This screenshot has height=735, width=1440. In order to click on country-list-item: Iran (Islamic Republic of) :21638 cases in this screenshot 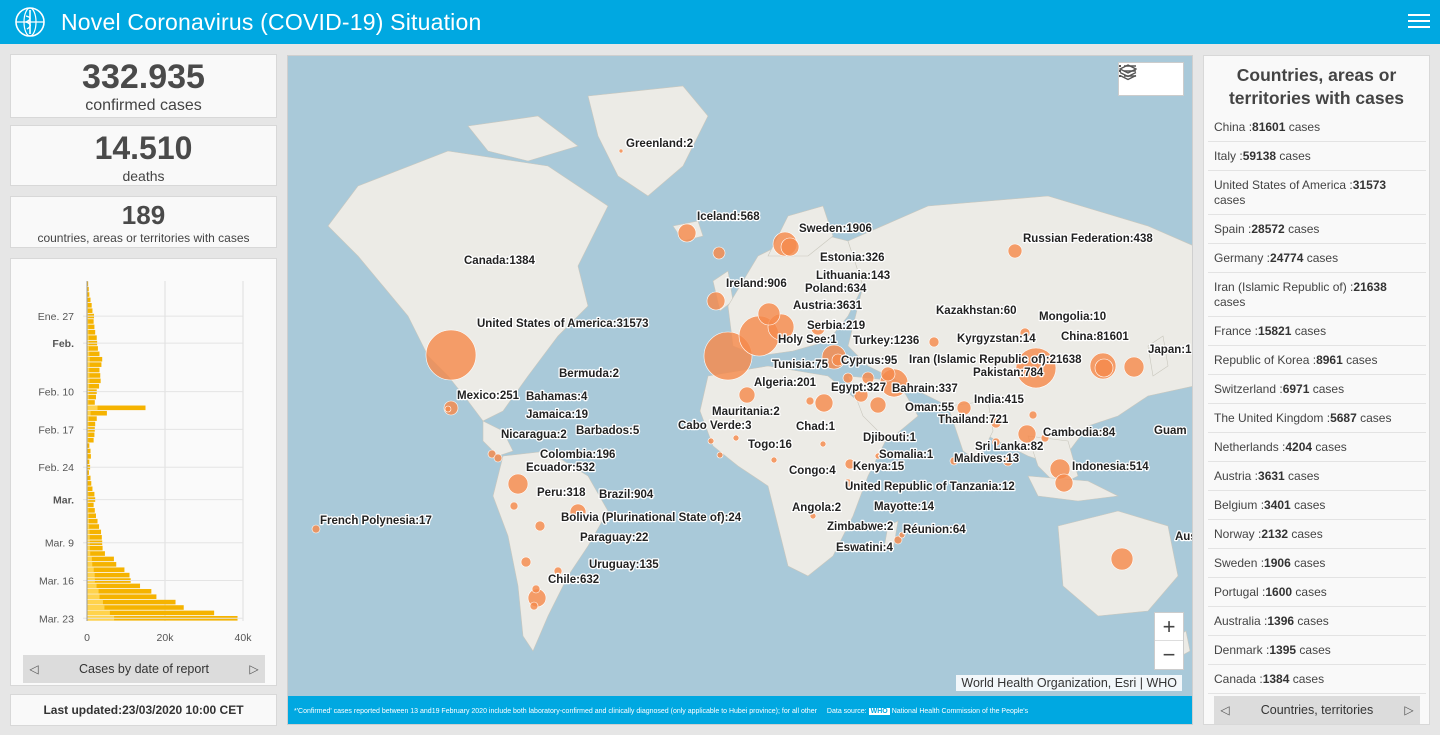, I will do `click(1317, 295)`.